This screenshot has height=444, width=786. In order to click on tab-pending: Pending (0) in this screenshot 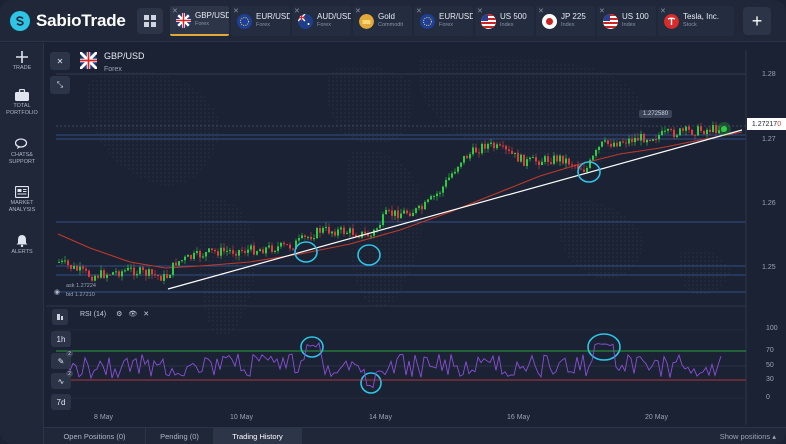, I will do `click(180, 436)`.